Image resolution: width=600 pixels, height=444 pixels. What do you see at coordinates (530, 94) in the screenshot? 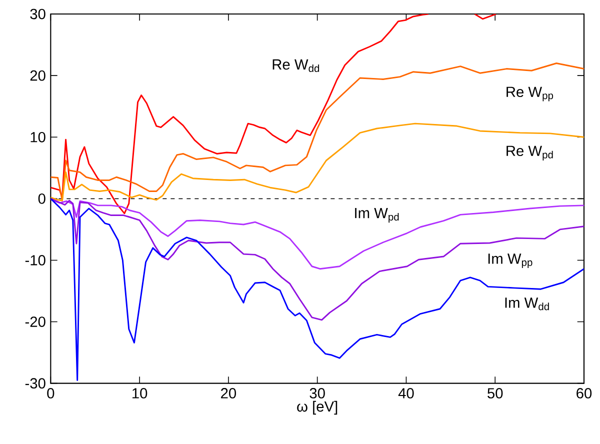
I see `series-label: Re W$_{pp}$` at bounding box center [530, 94].